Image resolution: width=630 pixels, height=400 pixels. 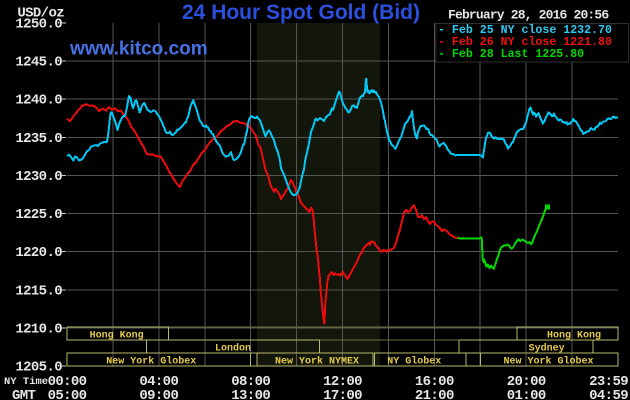 What do you see at coordinates (24, 394) in the screenshot?
I see `svg-text: GMT` at bounding box center [24, 394].